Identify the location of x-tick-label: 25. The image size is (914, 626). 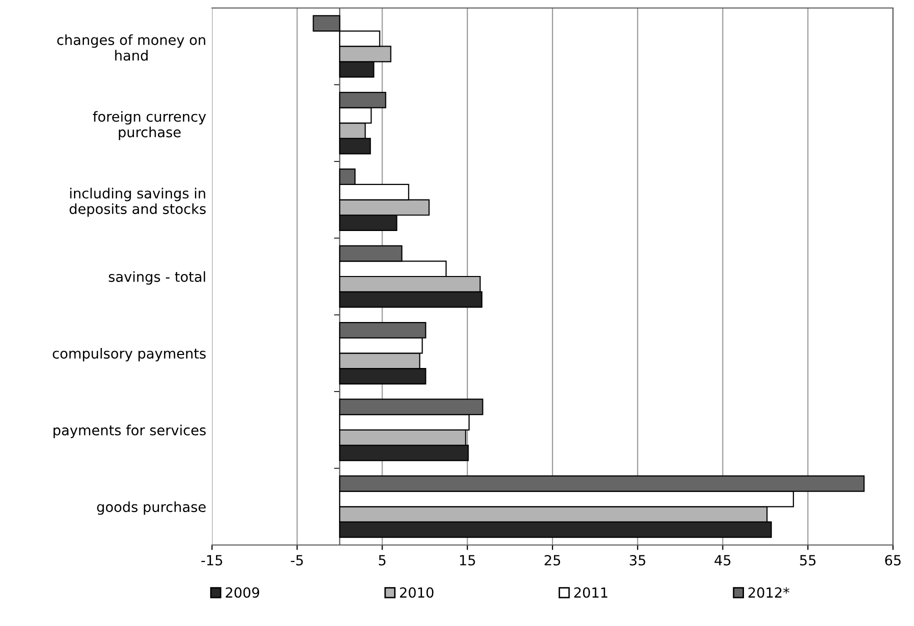
(552, 560).